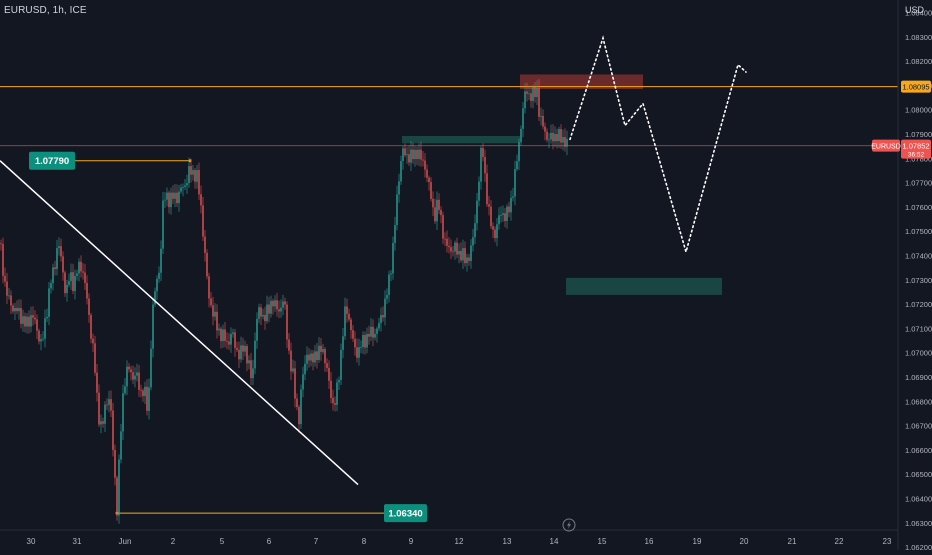 The height and width of the screenshot is (555, 932). Describe the element at coordinates (918, 426) in the screenshot. I see `price-tick-label: 1.06700` at that location.